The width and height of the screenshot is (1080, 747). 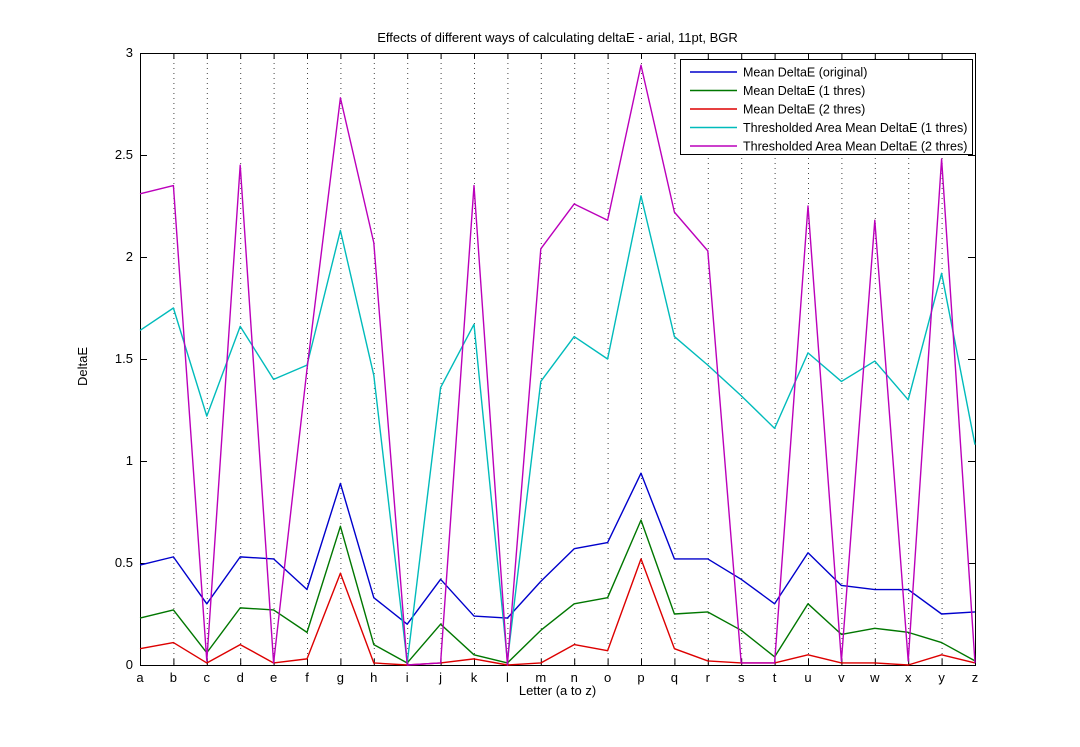 I want to click on legend-box, so click(x=826, y=107).